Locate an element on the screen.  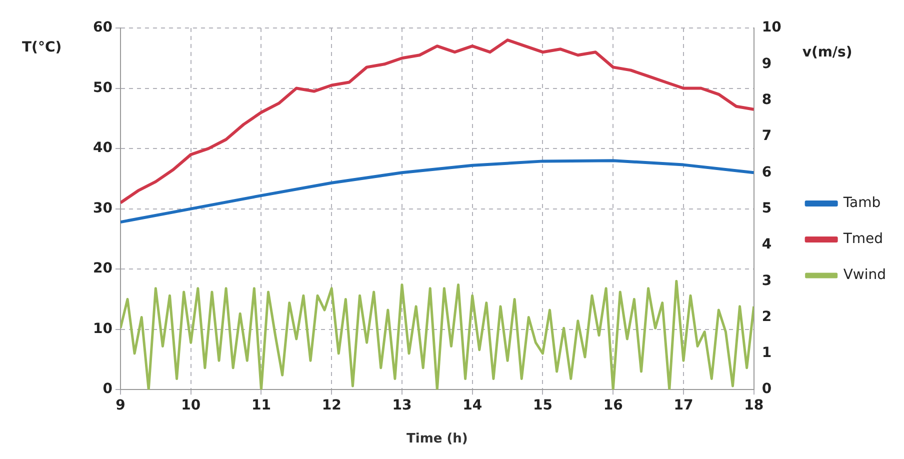
y2-tick-label: 3 is located at coordinates (767, 280).